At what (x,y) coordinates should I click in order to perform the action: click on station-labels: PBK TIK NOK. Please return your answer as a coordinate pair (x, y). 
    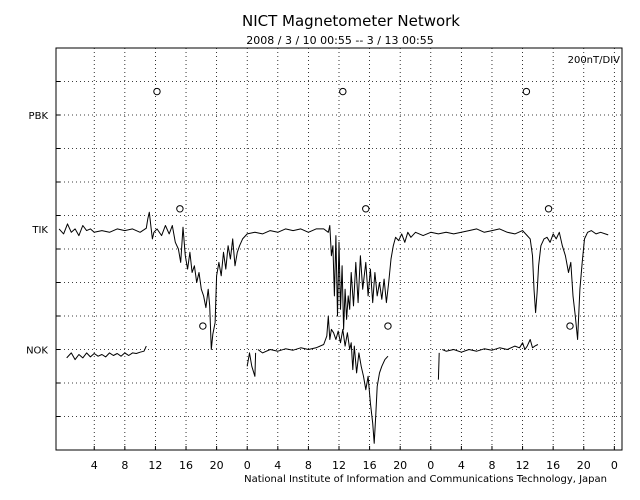
    Looking at the image, I should click on (37, 234).